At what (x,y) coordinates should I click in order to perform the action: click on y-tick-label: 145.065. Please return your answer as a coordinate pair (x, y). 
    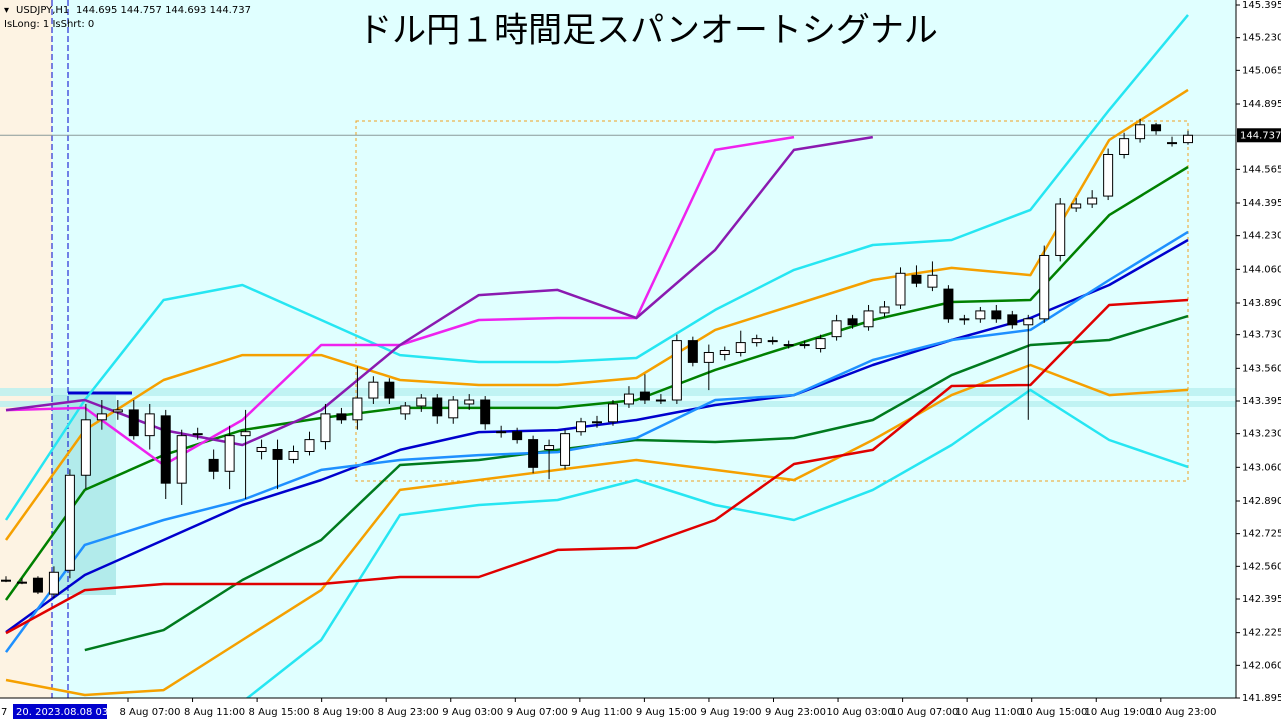
    Looking at the image, I should click on (1261, 70).